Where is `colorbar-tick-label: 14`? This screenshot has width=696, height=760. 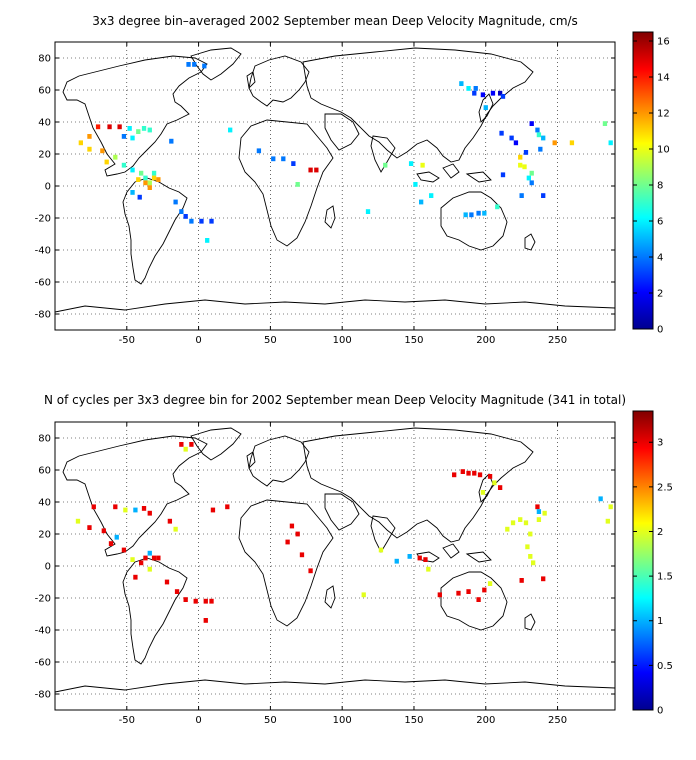
colorbar-tick-label: 14 is located at coordinates (663, 78).